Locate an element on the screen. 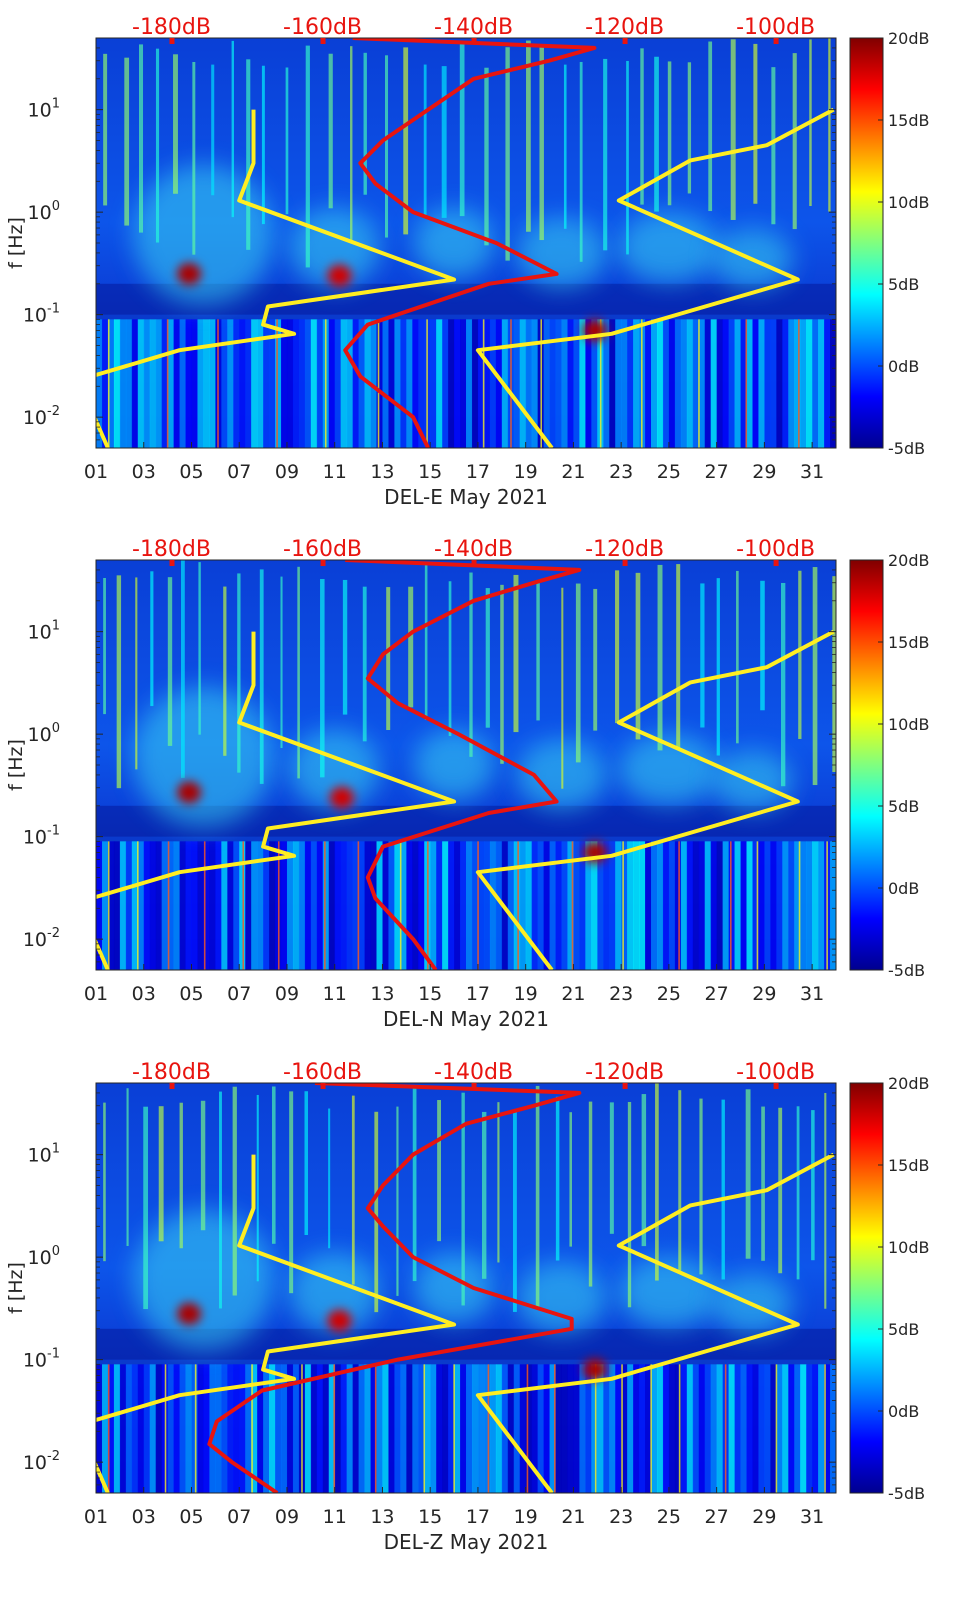 The image size is (962, 1599). colorbar-label: -5dB is located at coordinates (906, 1493).